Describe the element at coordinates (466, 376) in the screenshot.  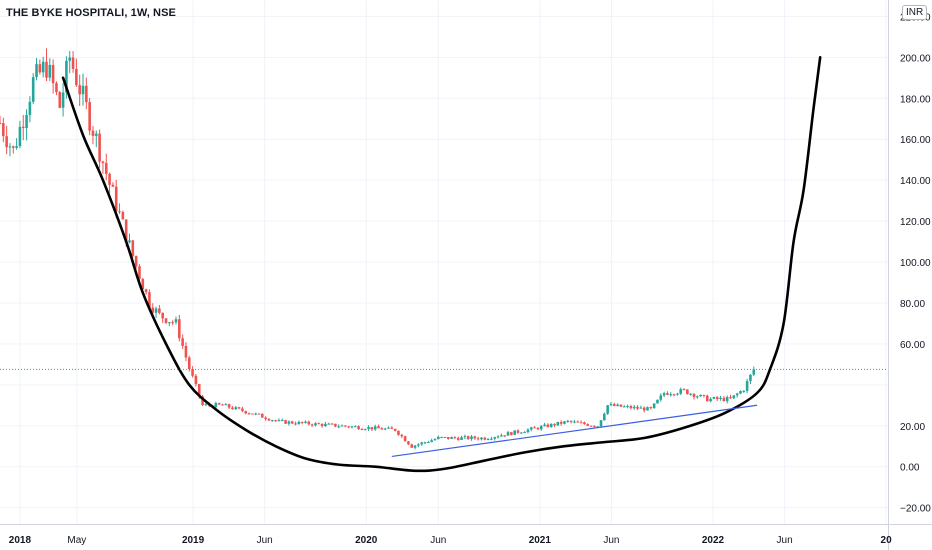
I see `last-price-group: 47.551d 16h` at that location.